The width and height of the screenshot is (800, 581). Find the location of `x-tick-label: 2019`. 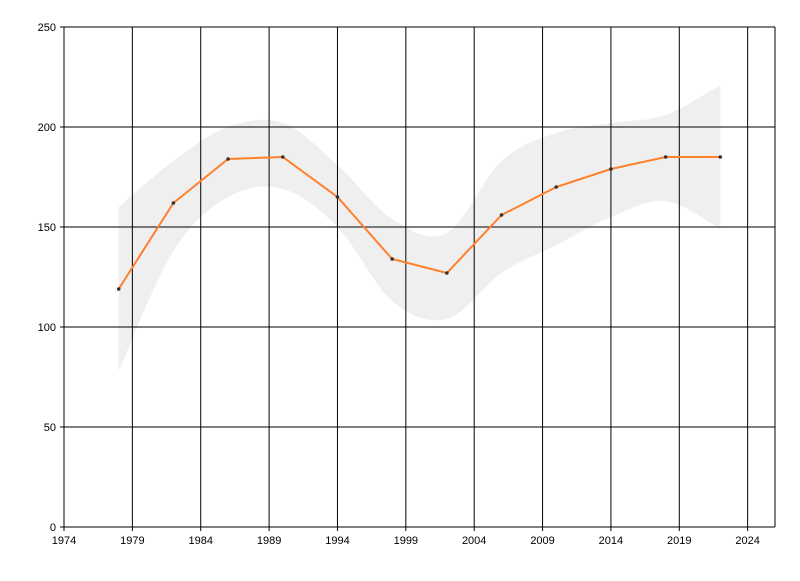

x-tick-label: 2019 is located at coordinates (679, 541).